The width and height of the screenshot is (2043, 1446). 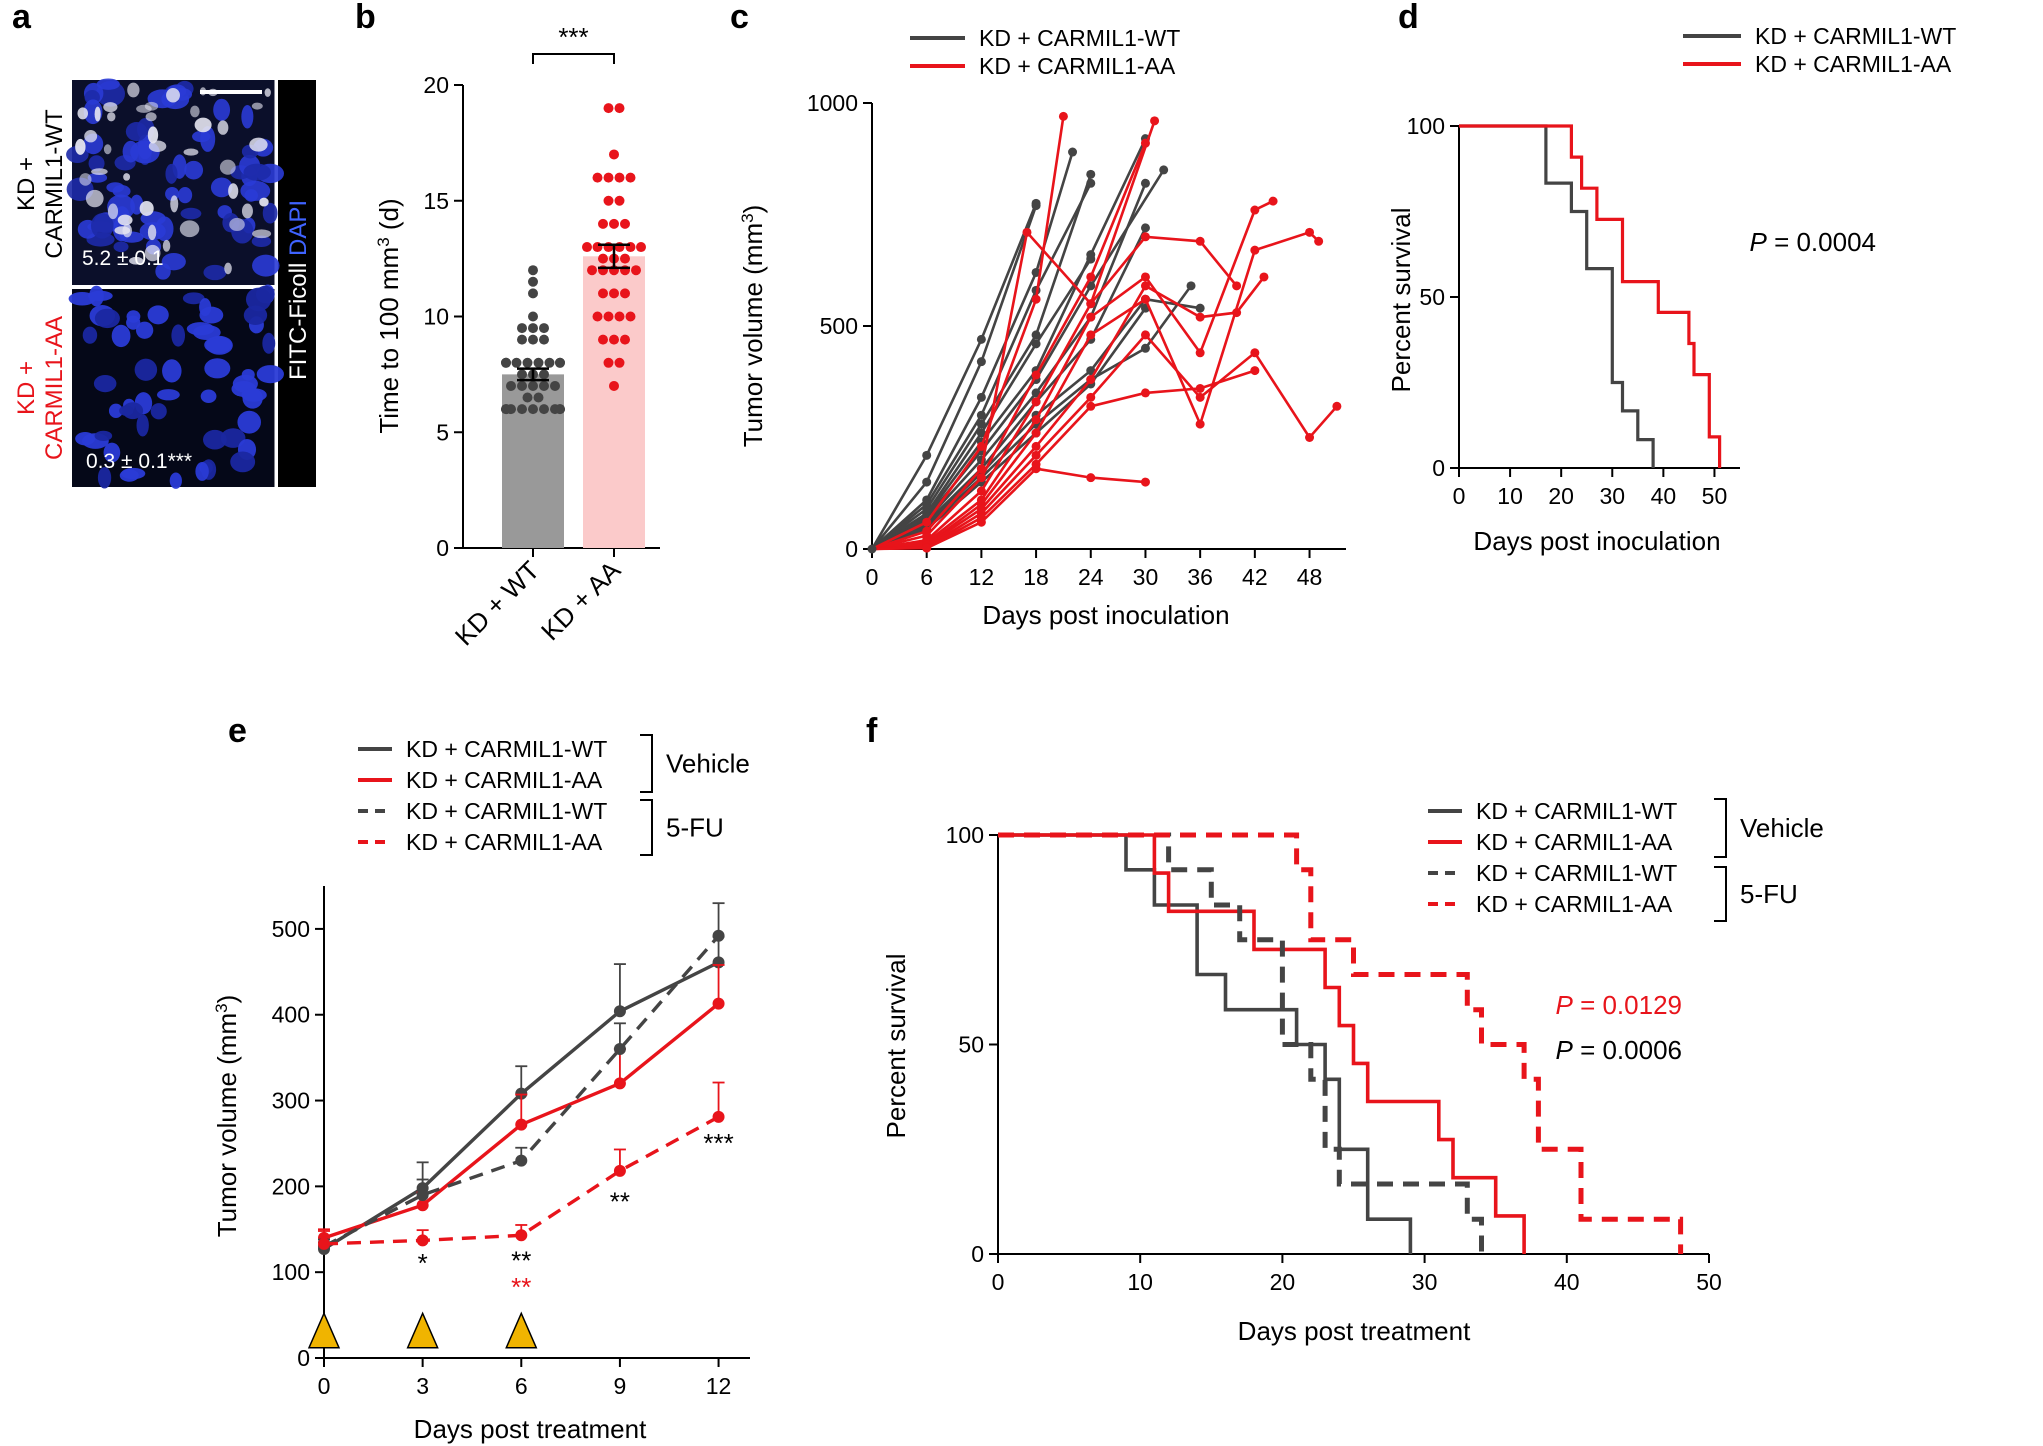 I want to click on panel-label-e: e, so click(x=237, y=731).